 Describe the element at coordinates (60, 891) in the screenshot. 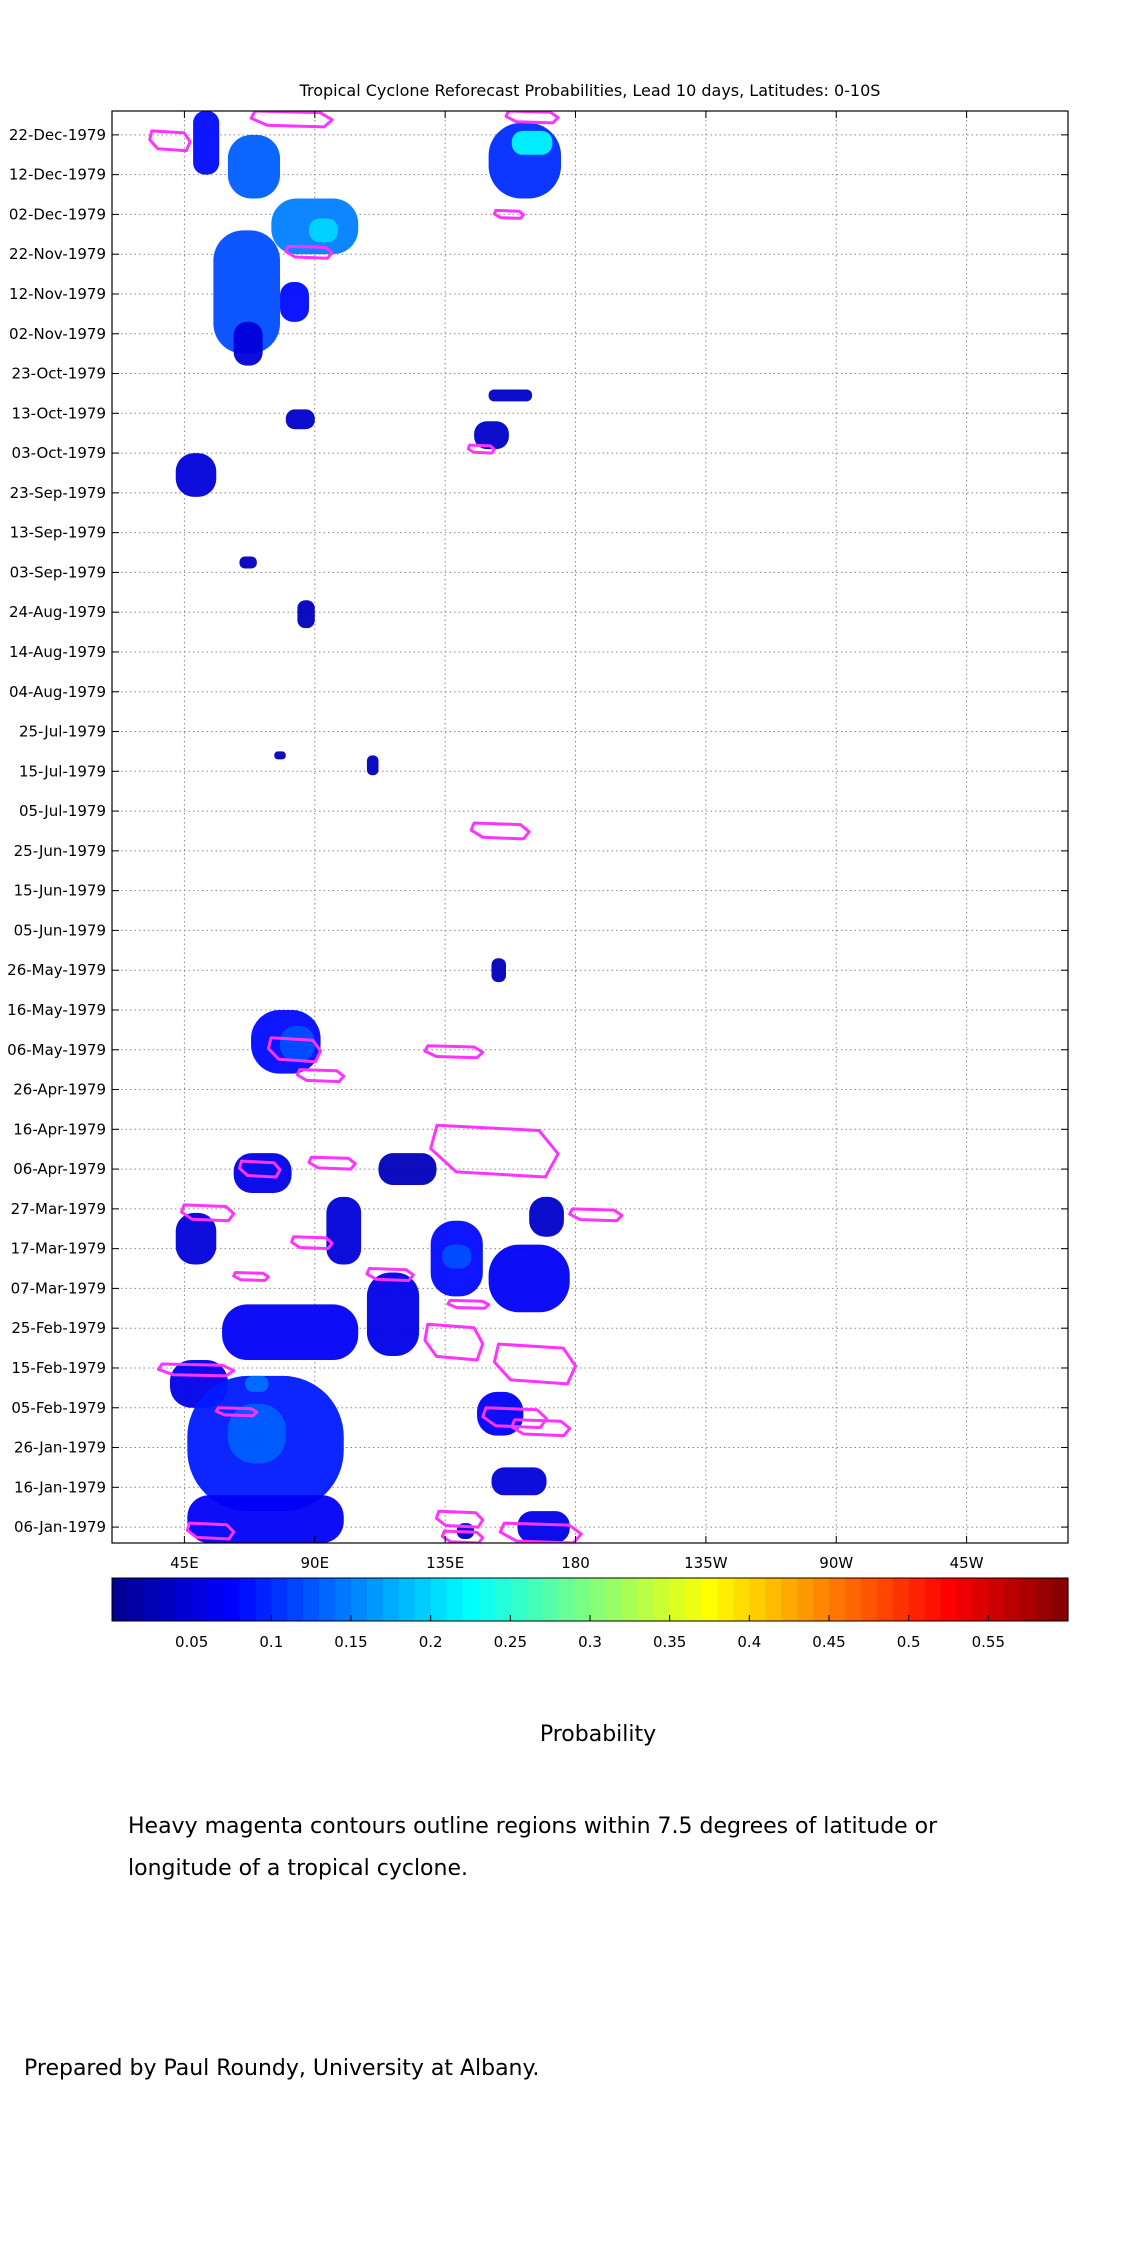

I see `y-tick-label: 15-Jun-1979` at that location.